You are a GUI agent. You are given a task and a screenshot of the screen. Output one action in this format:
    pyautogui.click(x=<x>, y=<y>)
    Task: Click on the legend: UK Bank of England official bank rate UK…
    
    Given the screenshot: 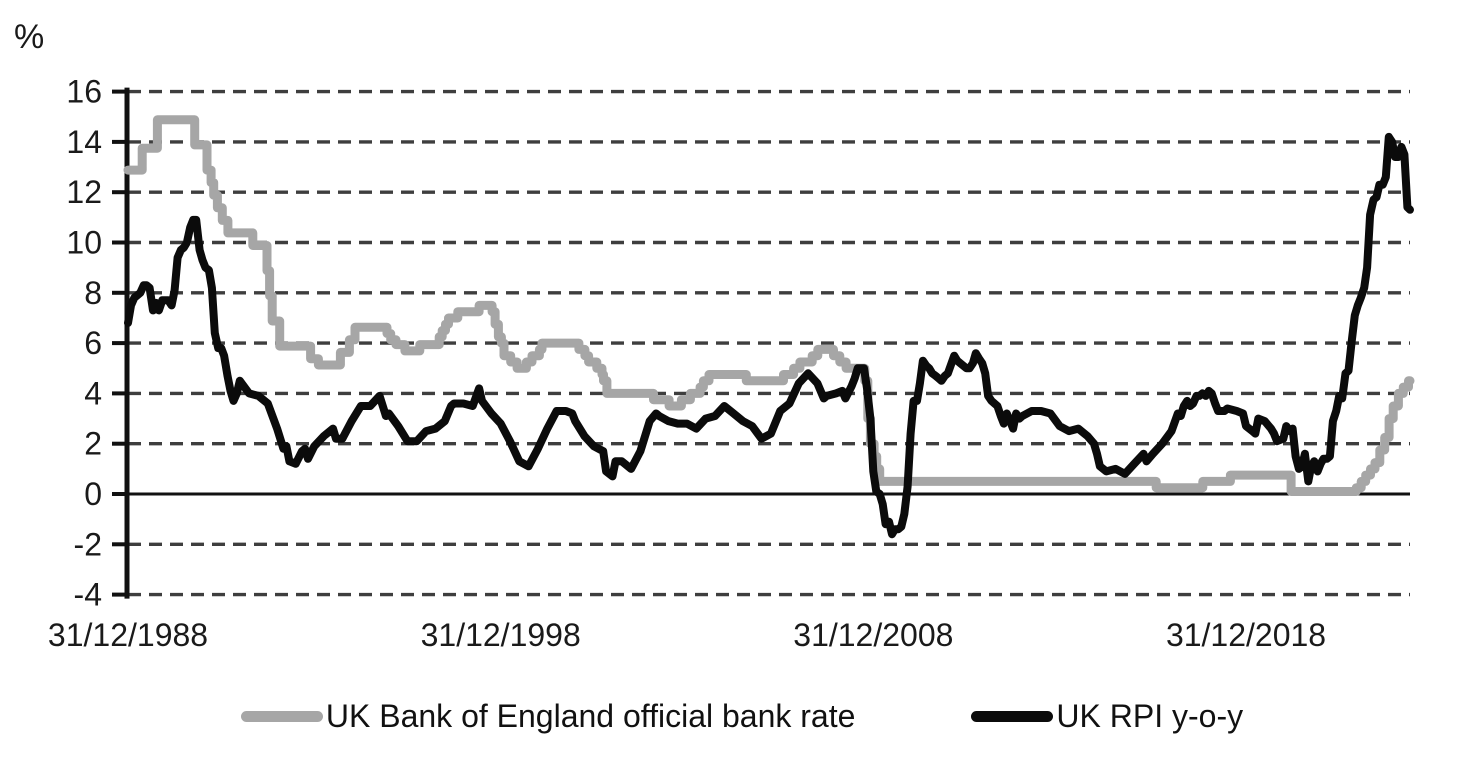 What is the action you would take?
    pyautogui.click(x=742, y=716)
    